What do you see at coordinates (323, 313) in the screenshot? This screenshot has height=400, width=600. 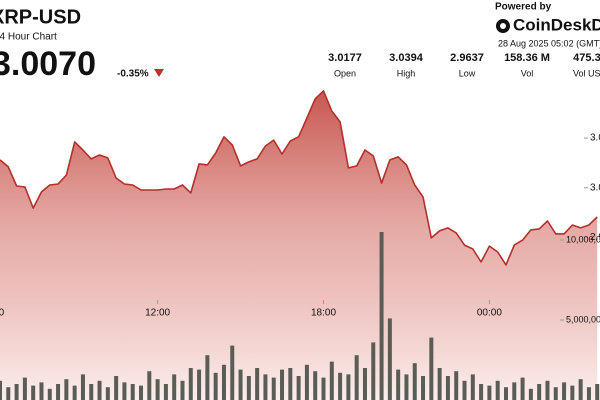 I see `x-tick-label: 18:00` at bounding box center [323, 313].